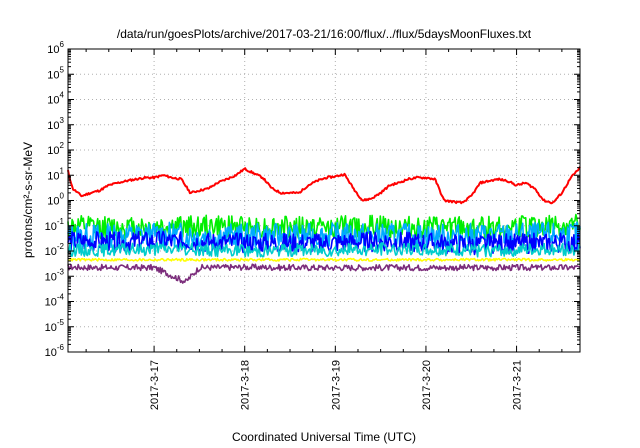  I want to click on y-tick-exponent: -3, so click(61, 271).